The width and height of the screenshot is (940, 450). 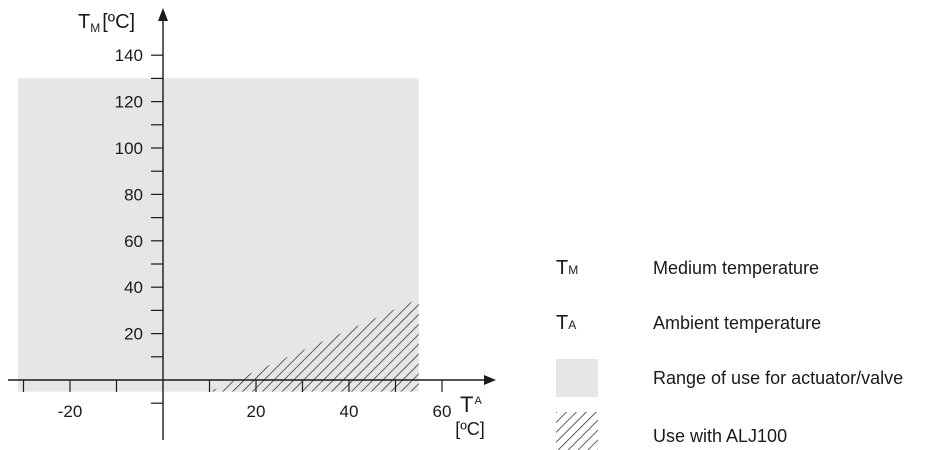 I want to click on legend-label: Use with ALJ100, so click(x=720, y=436).